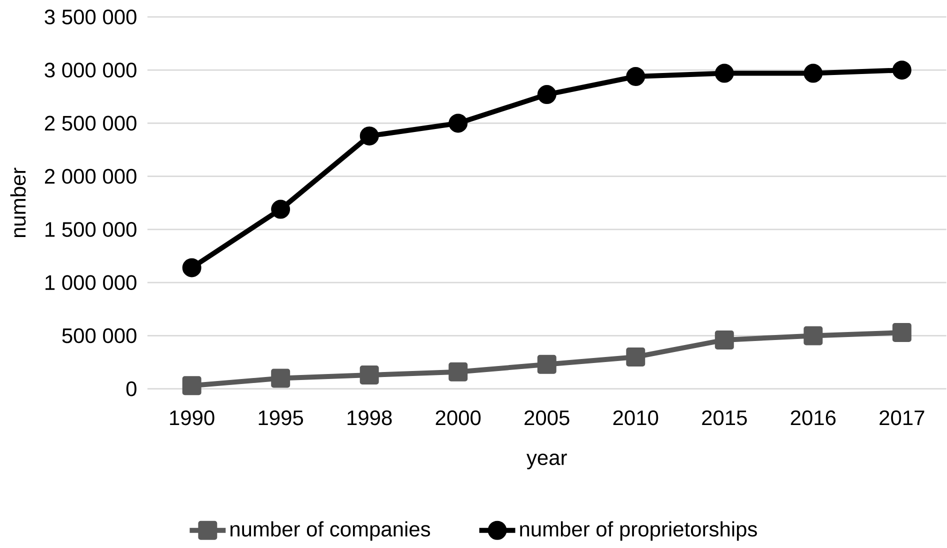 The image size is (947, 548). What do you see at coordinates (99, 335) in the screenshot?
I see `y-tick-label: 500 000` at bounding box center [99, 335].